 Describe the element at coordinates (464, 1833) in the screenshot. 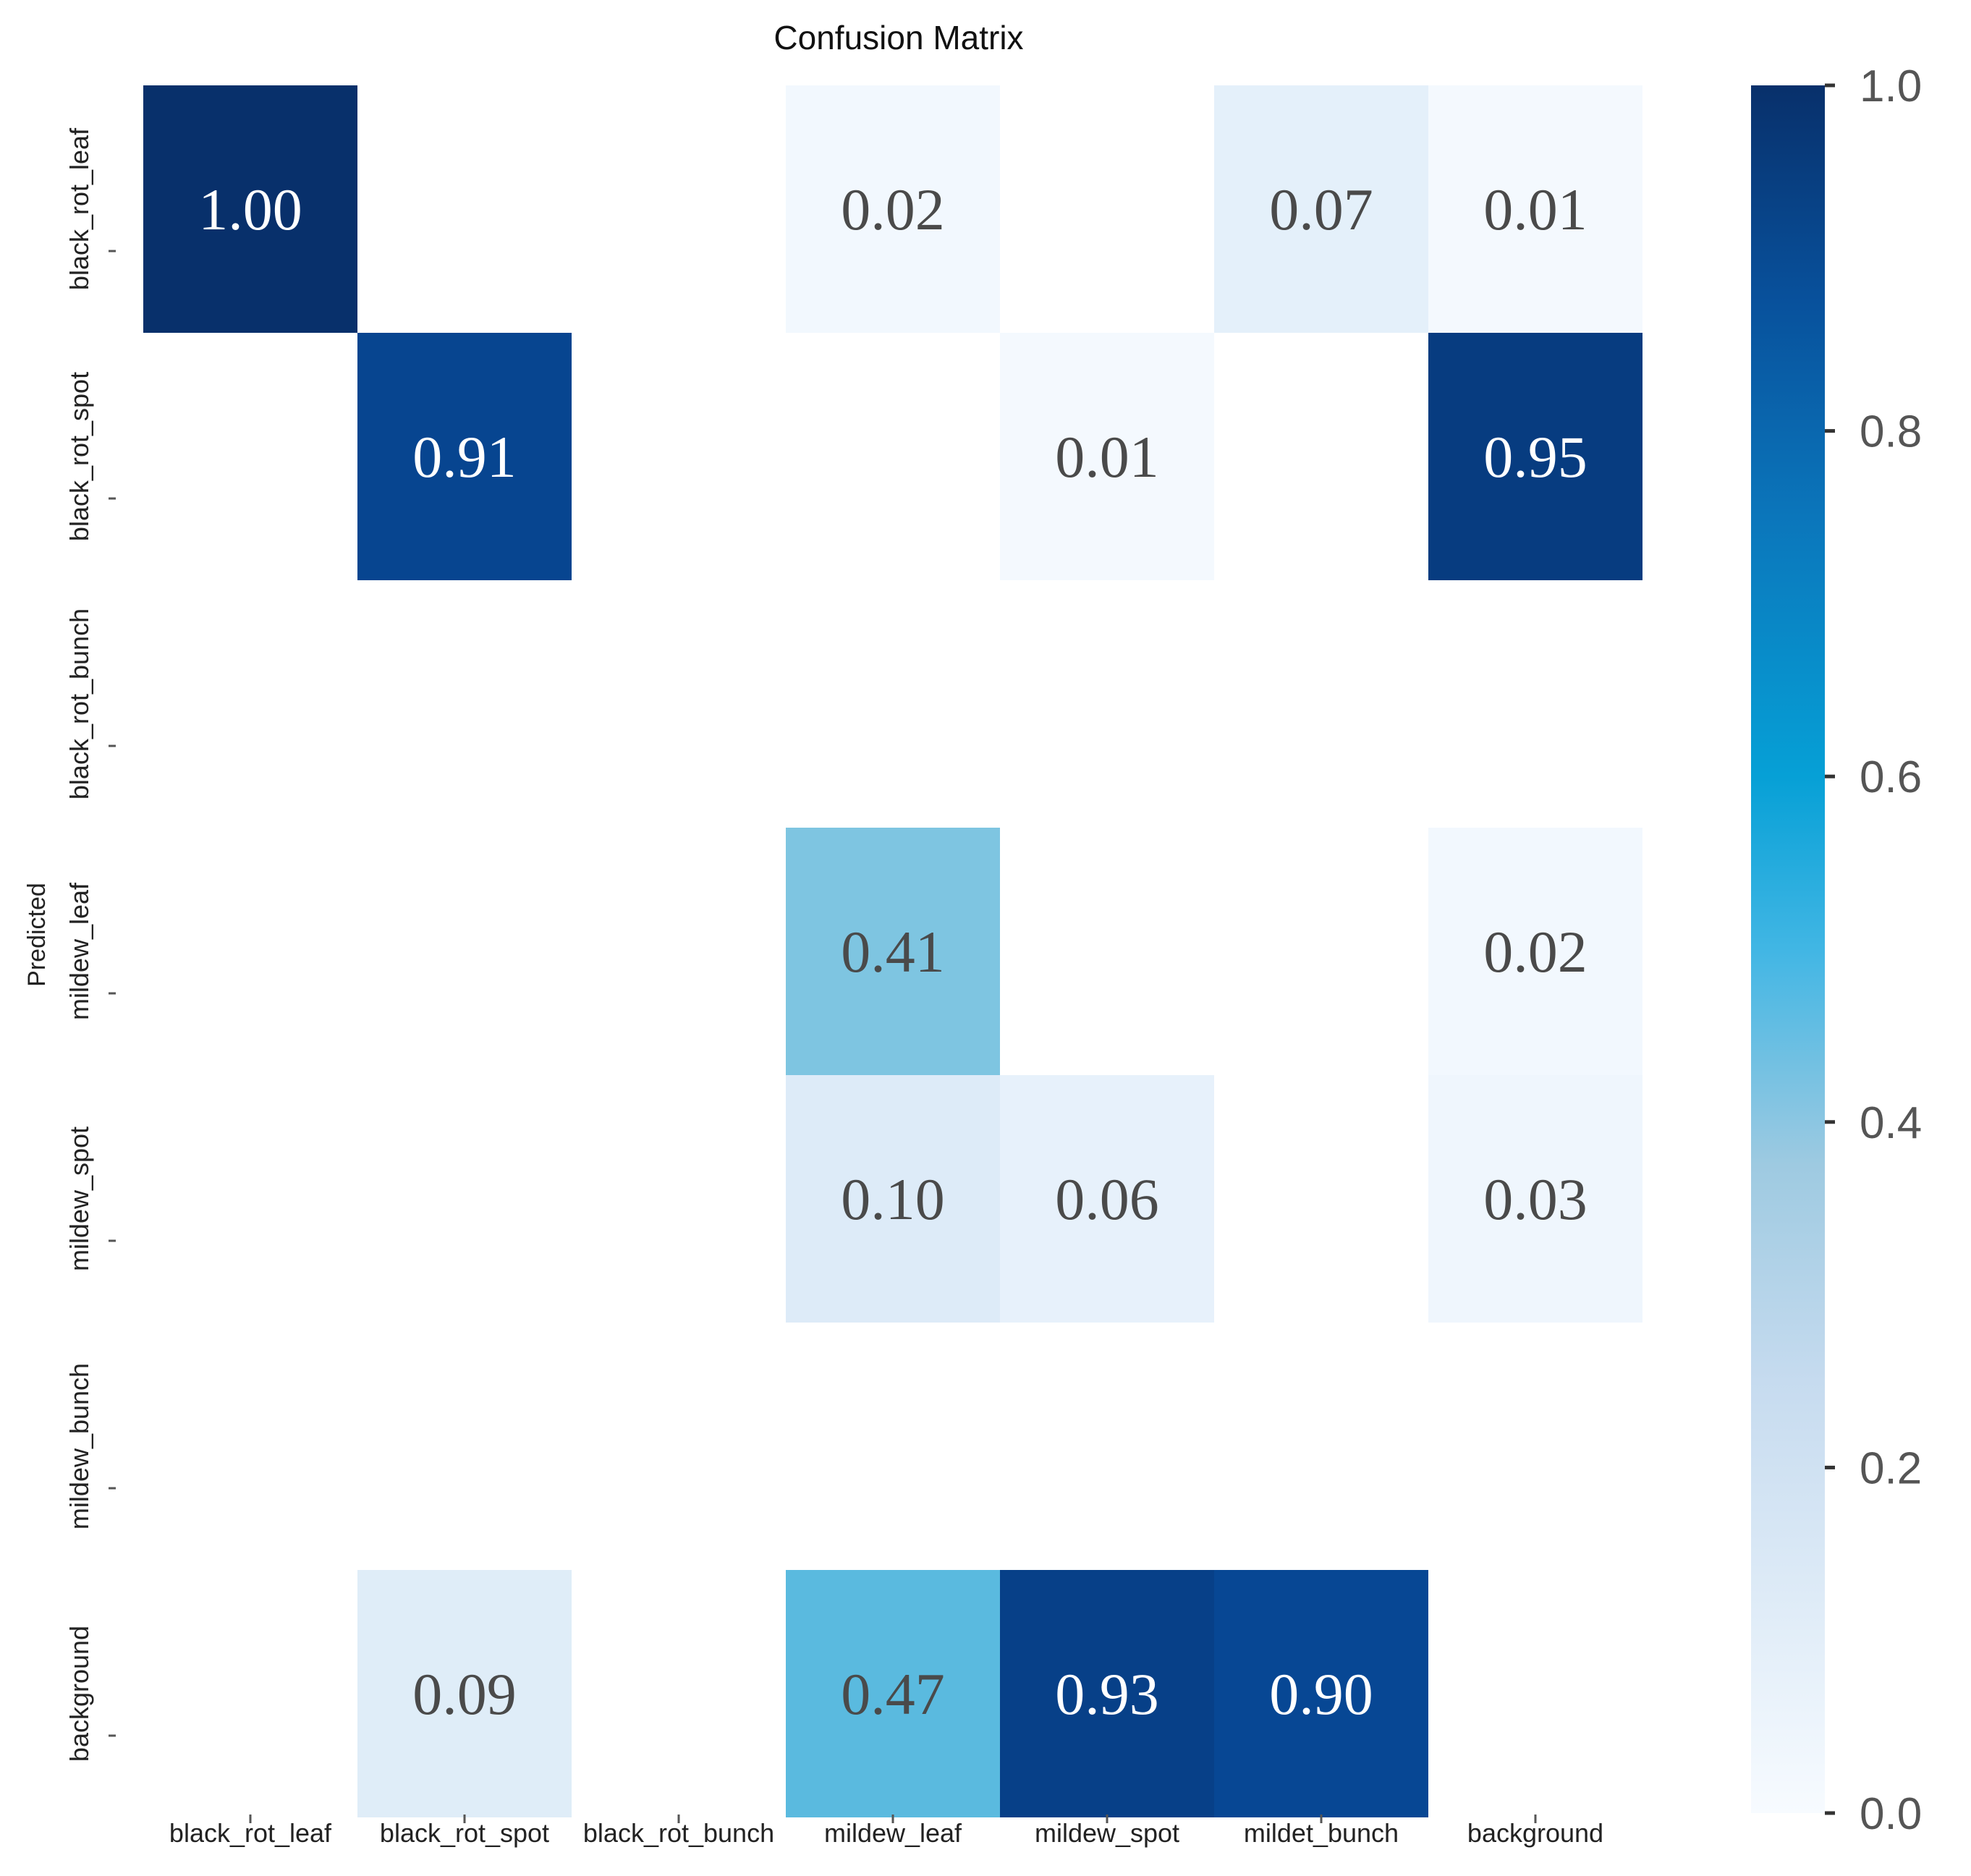

I see `column-label: black_rot_spot` at that location.